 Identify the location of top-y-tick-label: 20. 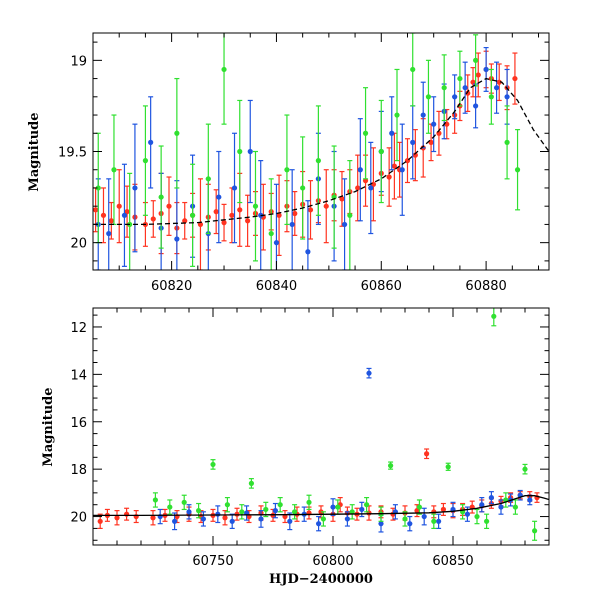
(78, 244).